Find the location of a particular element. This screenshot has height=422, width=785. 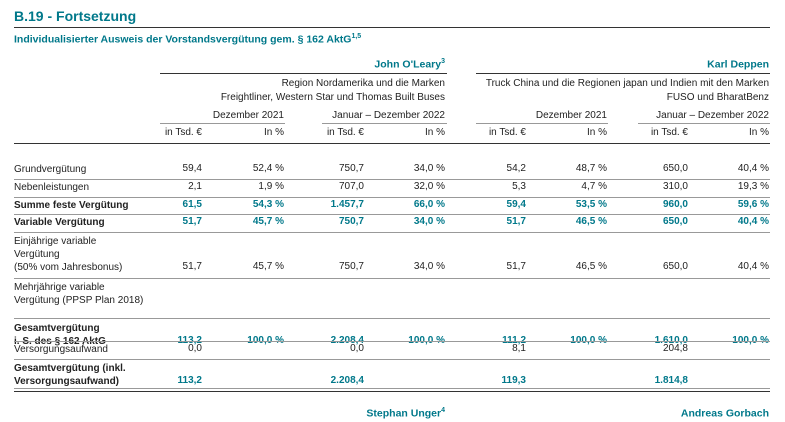

table-cell: 960,0 is located at coordinates (675, 204).